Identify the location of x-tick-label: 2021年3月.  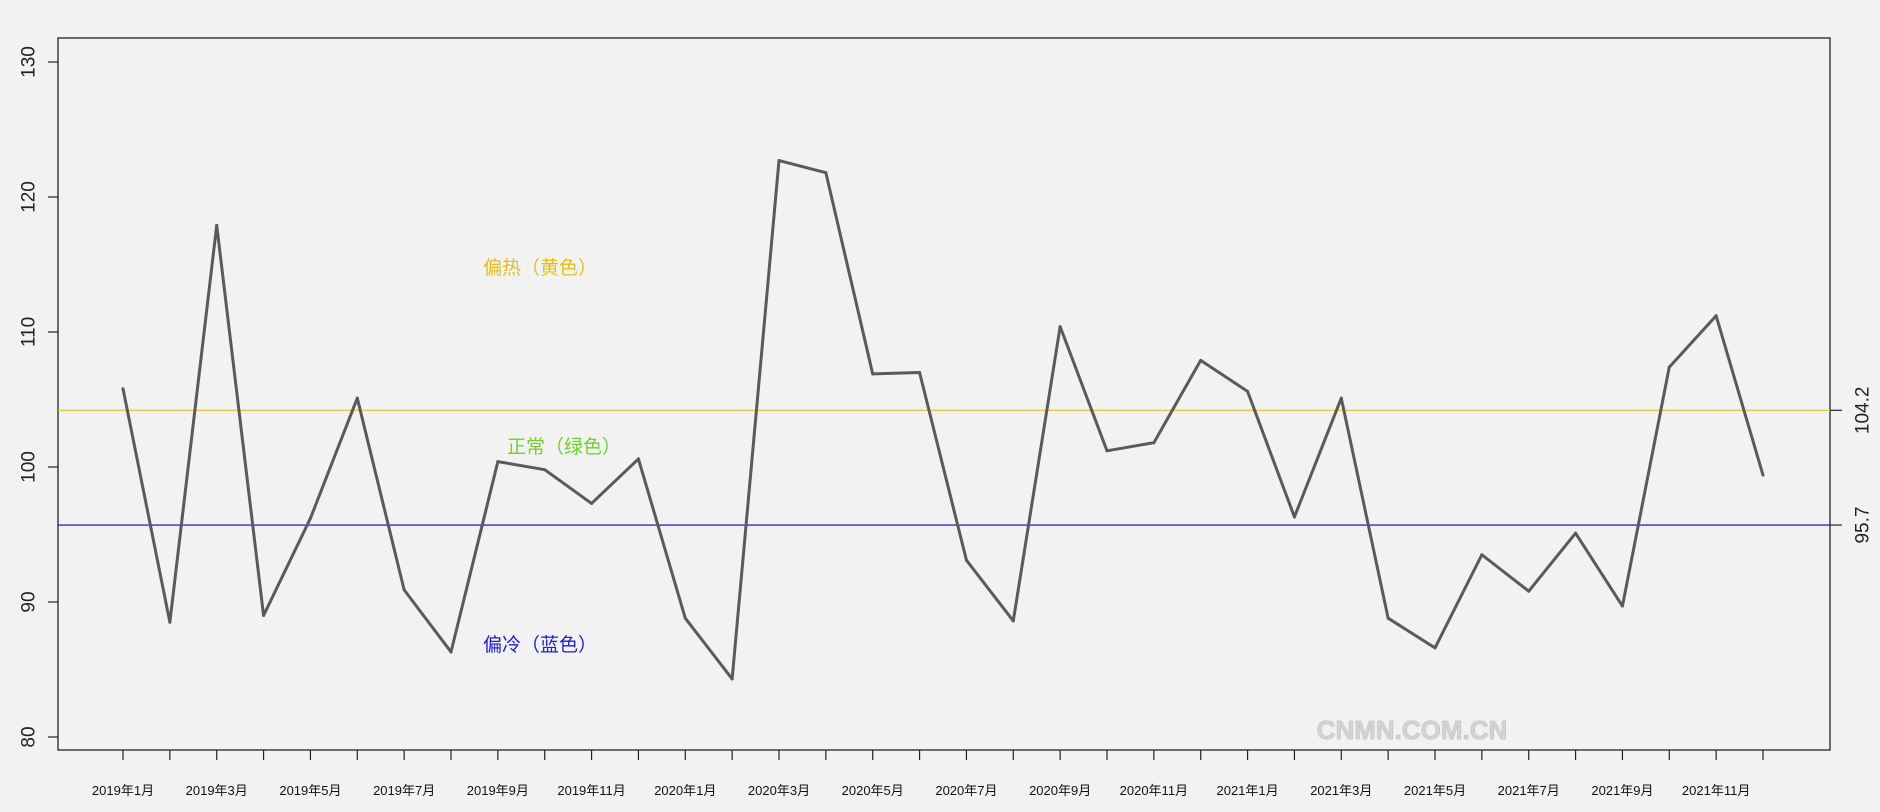
(1341, 790).